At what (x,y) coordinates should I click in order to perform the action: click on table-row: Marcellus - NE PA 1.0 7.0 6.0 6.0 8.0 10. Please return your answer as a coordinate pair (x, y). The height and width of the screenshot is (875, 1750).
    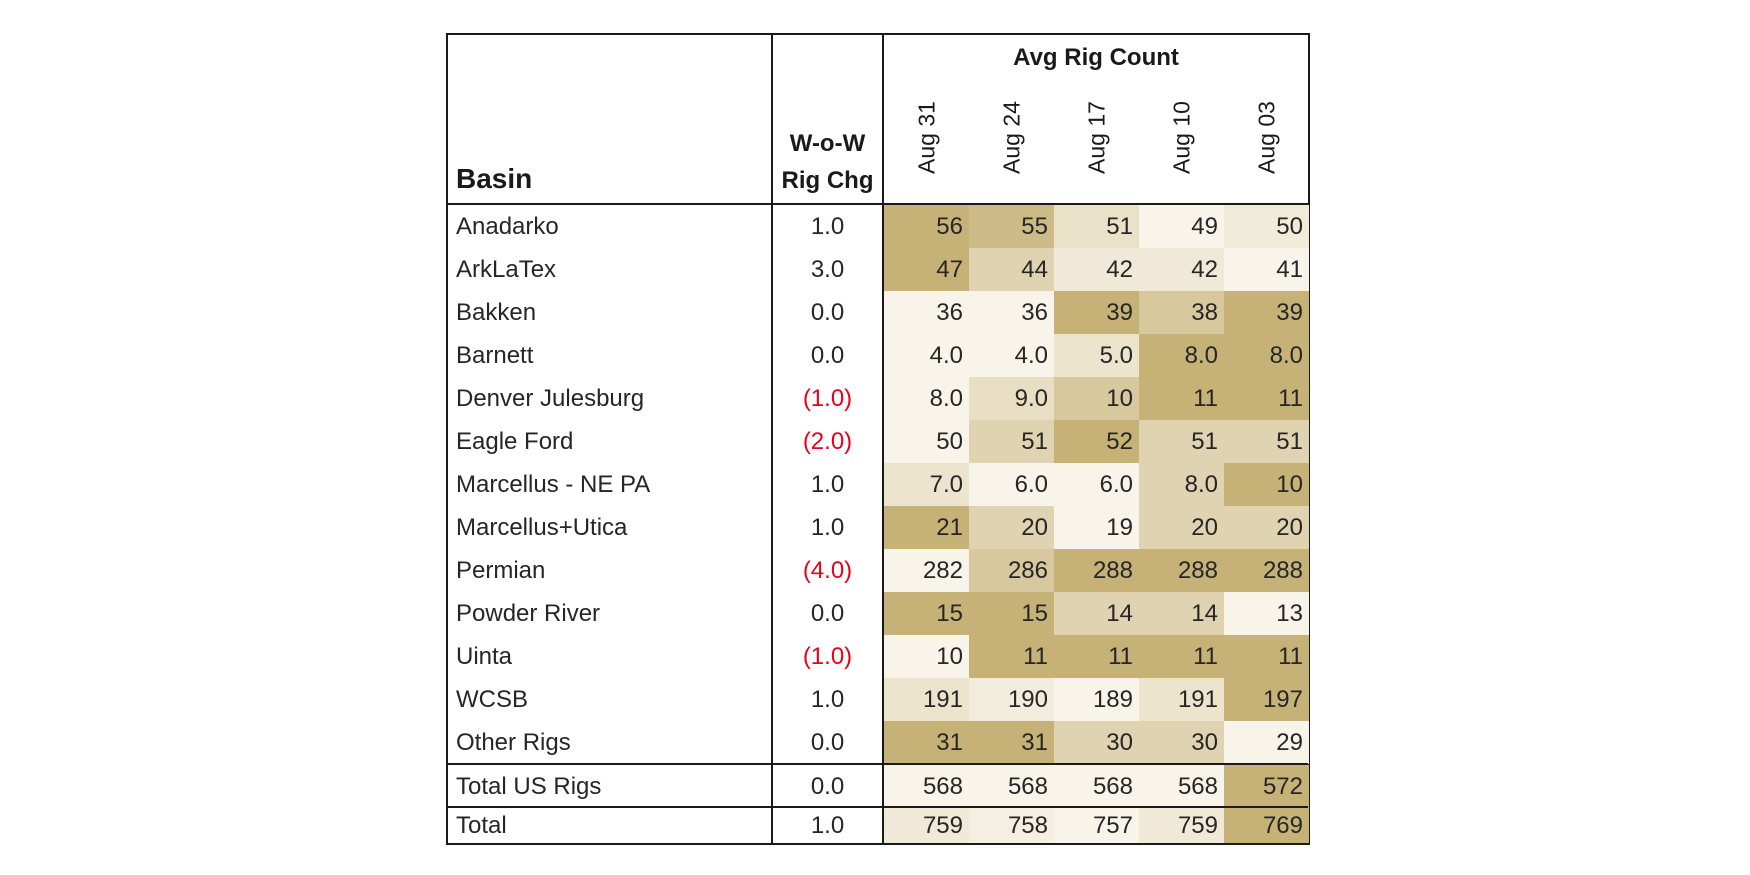
    Looking at the image, I should click on (878, 484).